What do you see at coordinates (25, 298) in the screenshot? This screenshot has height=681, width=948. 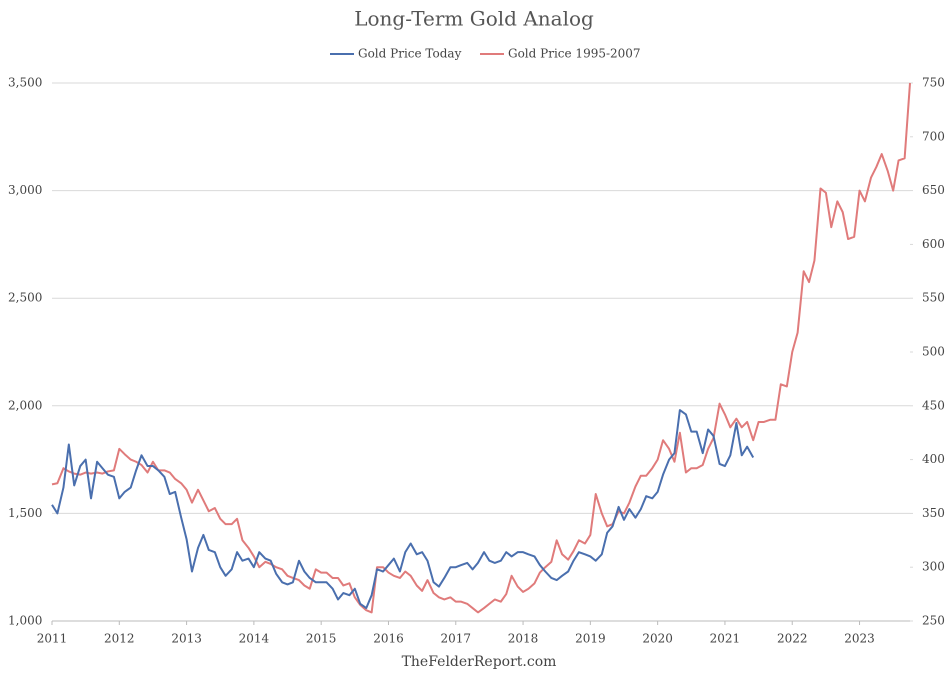 I see `y-tick-label: 2,500` at bounding box center [25, 298].